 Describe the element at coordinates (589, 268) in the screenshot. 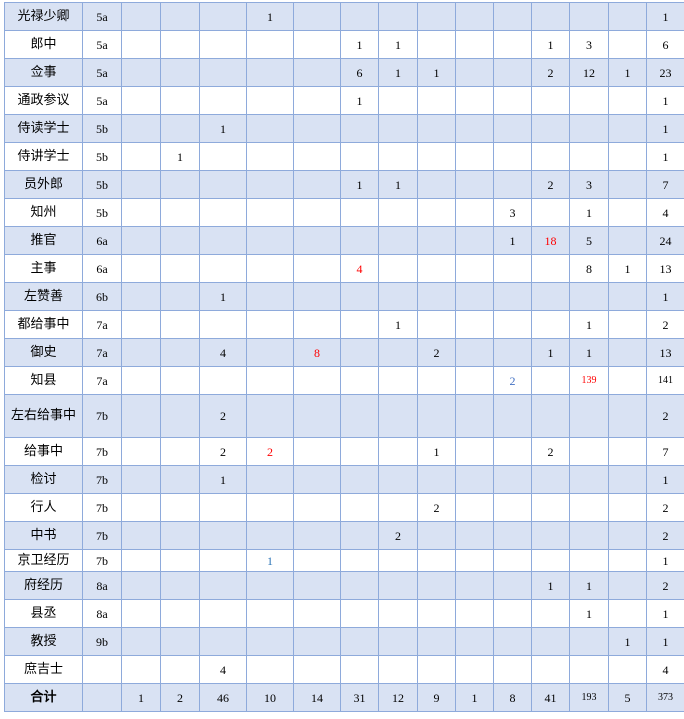

I see `count-cell: 8` at that location.